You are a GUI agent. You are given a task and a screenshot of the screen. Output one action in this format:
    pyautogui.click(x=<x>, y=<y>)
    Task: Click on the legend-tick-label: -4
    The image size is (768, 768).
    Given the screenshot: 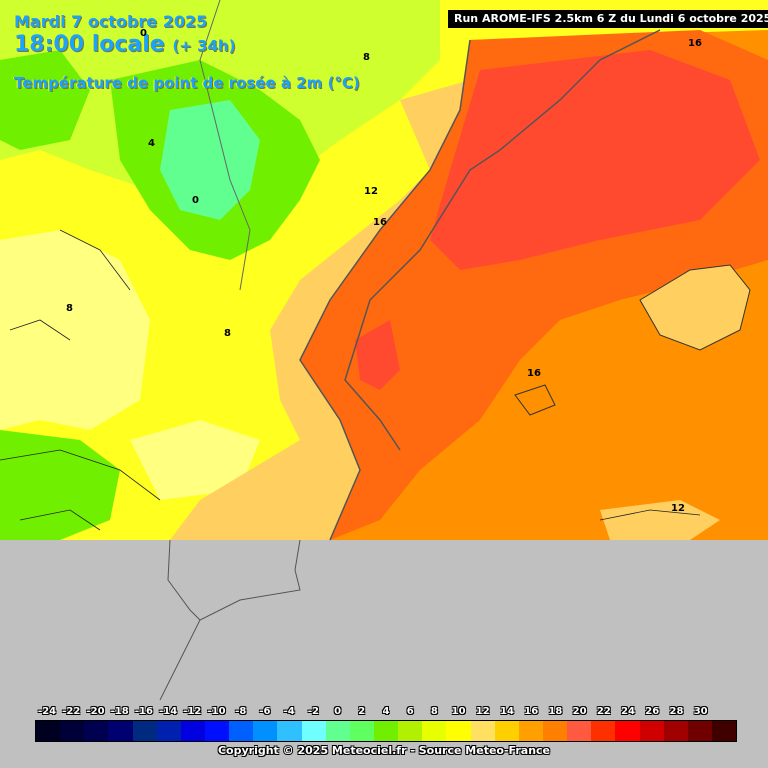 What is the action you would take?
    pyautogui.click(x=289, y=711)
    